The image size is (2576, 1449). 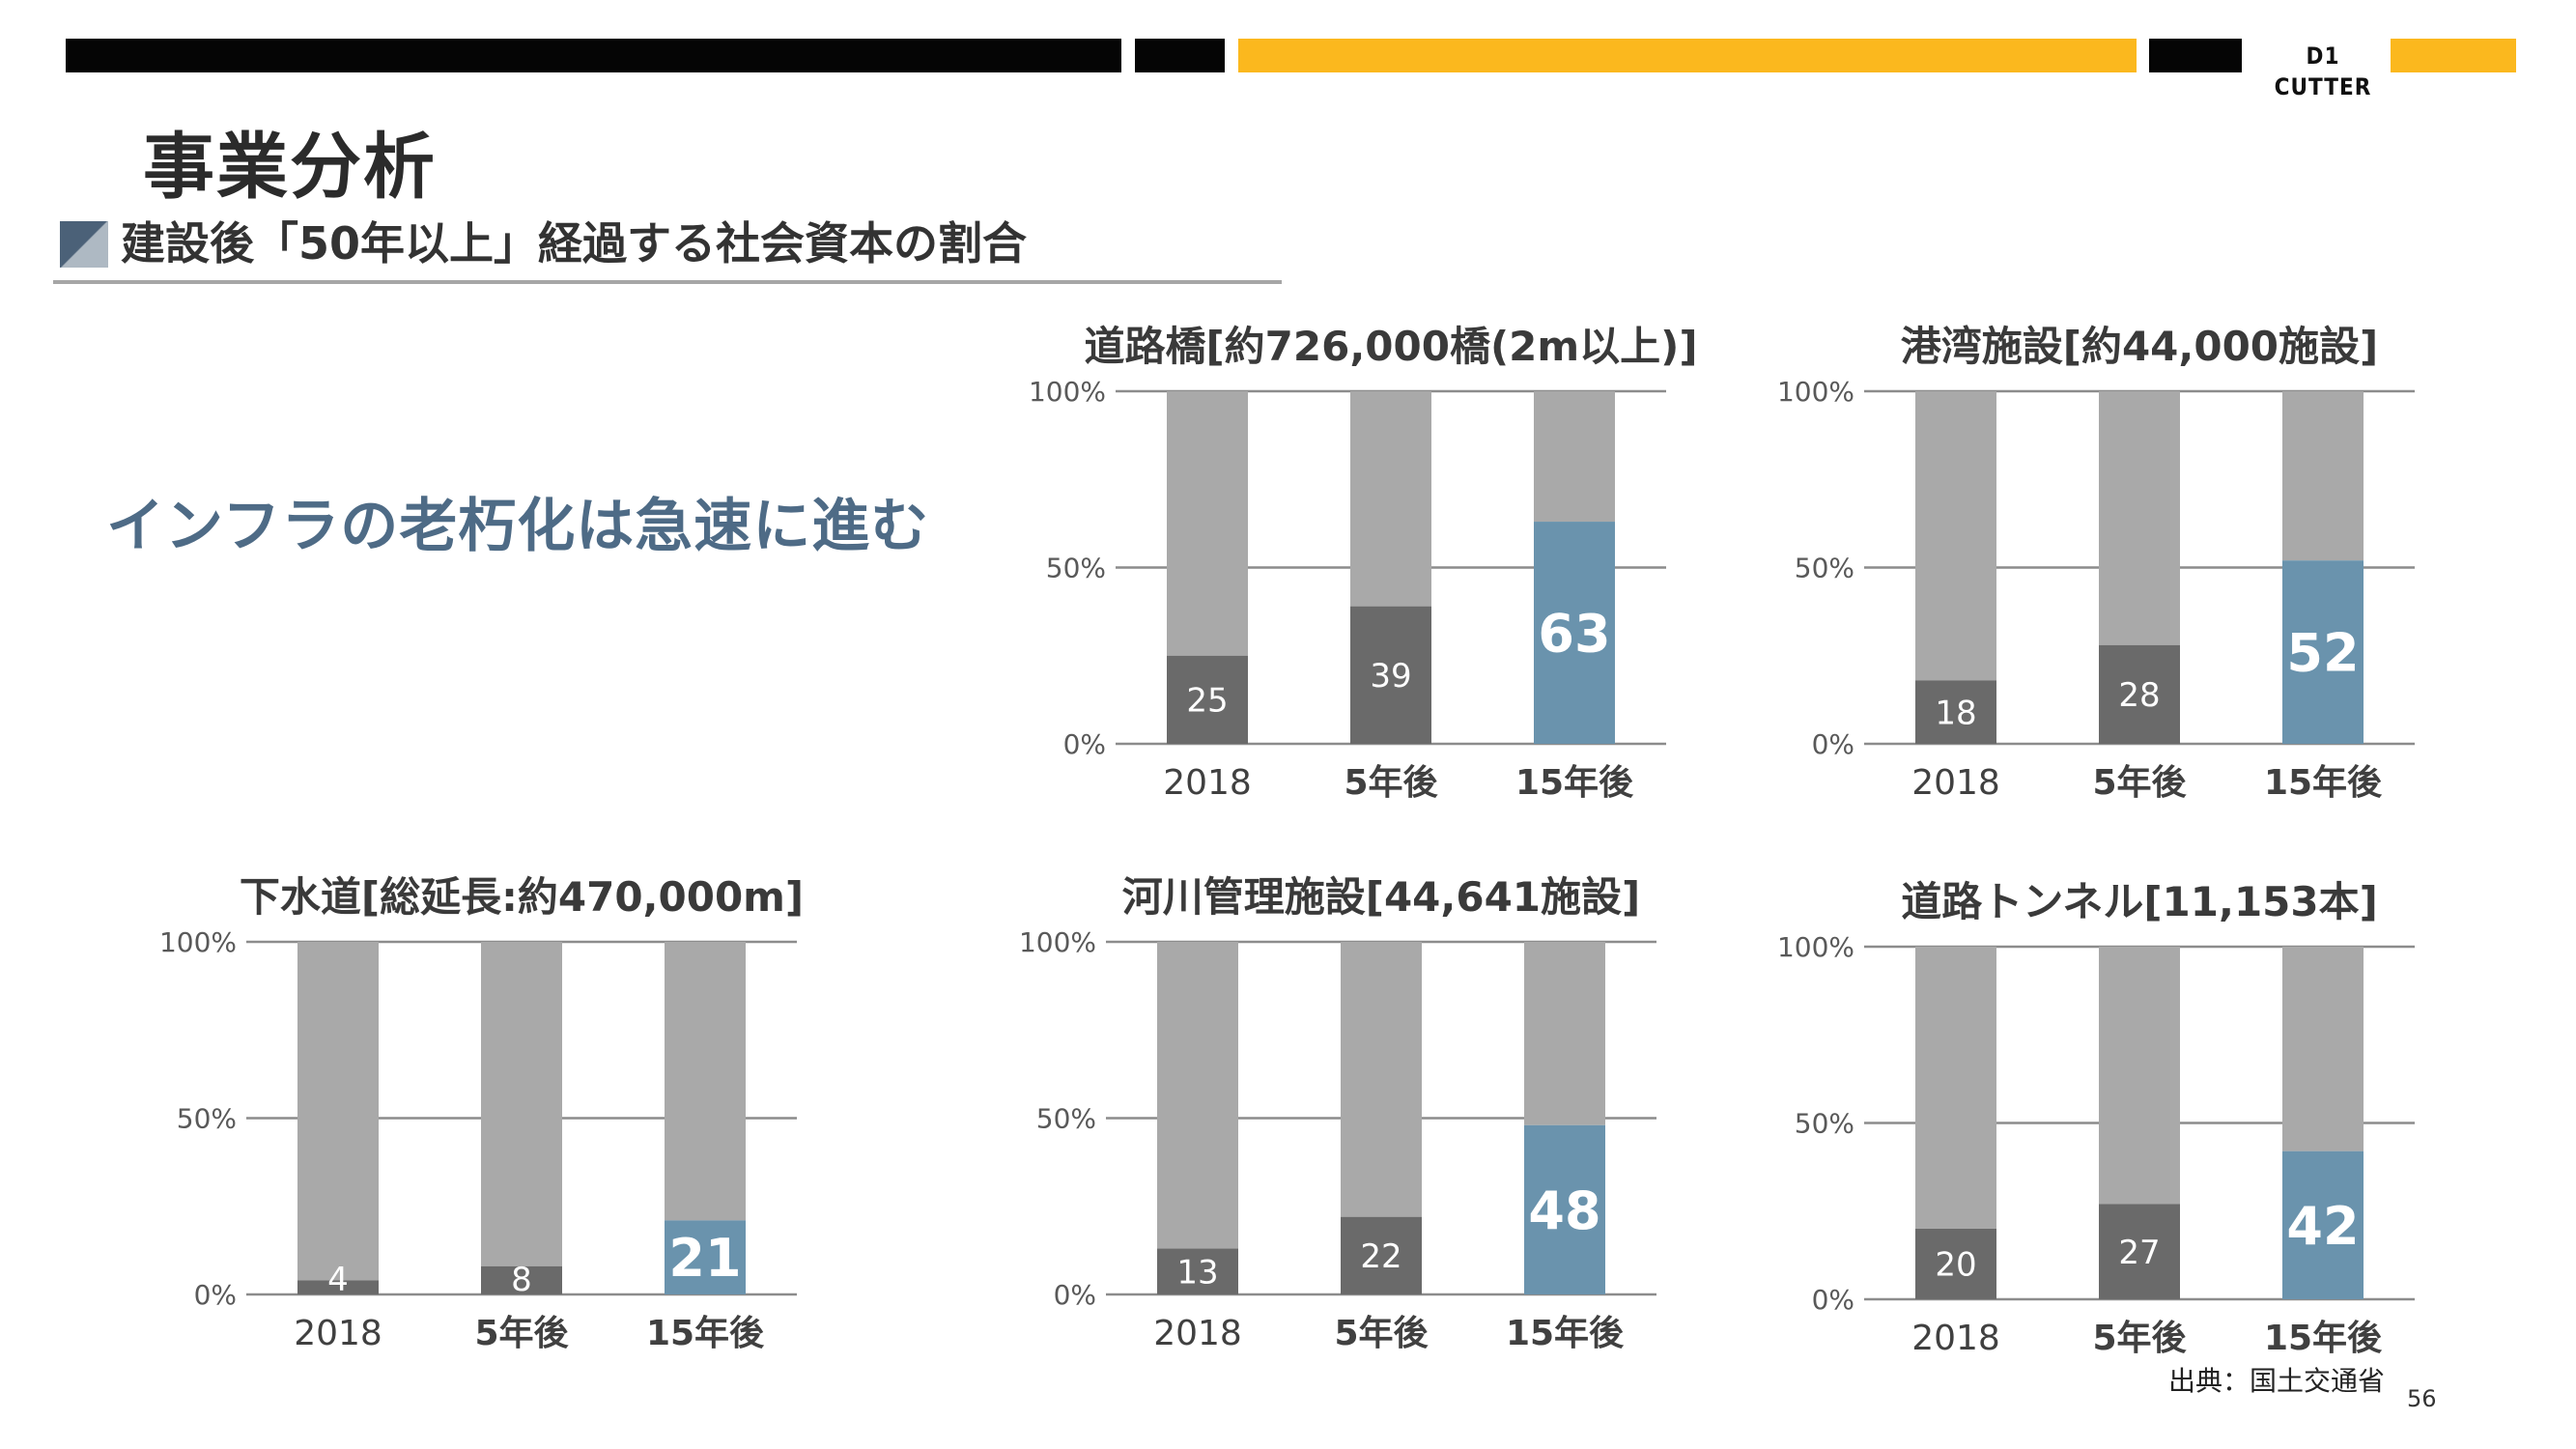 What do you see at coordinates (2323, 71) in the screenshot?
I see `brand-logo: D1 CUTTER` at bounding box center [2323, 71].